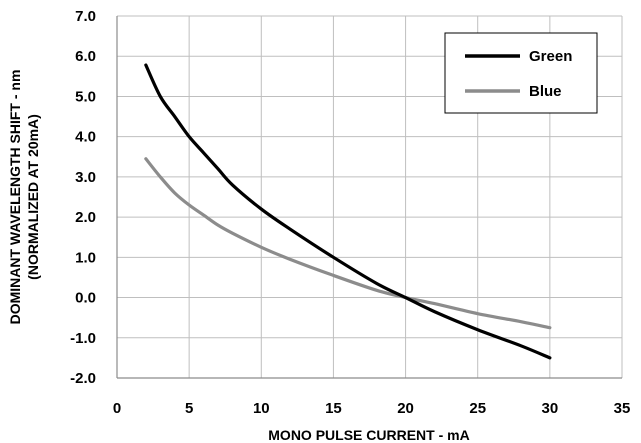 The image size is (641, 443). I want to click on x-tick-label: 20, so click(405, 408).